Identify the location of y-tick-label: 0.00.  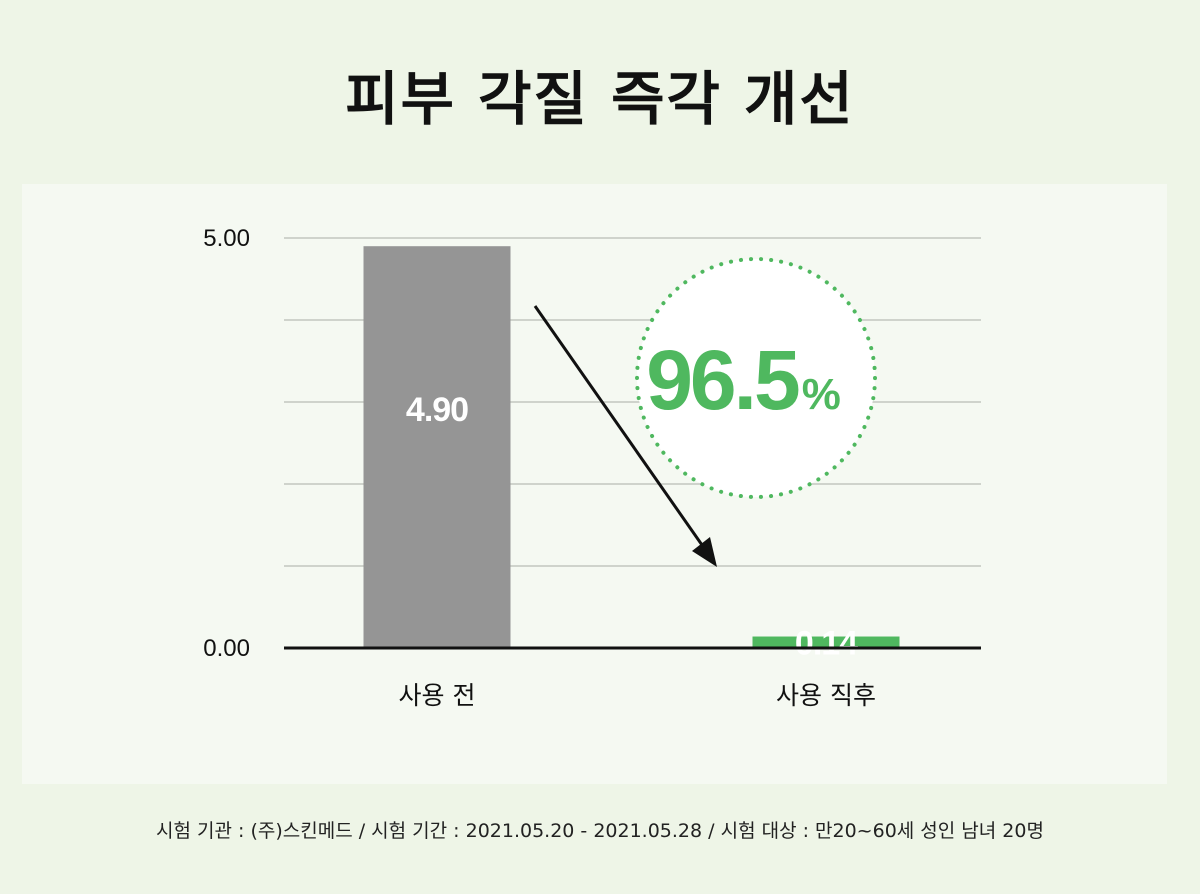
(226, 648).